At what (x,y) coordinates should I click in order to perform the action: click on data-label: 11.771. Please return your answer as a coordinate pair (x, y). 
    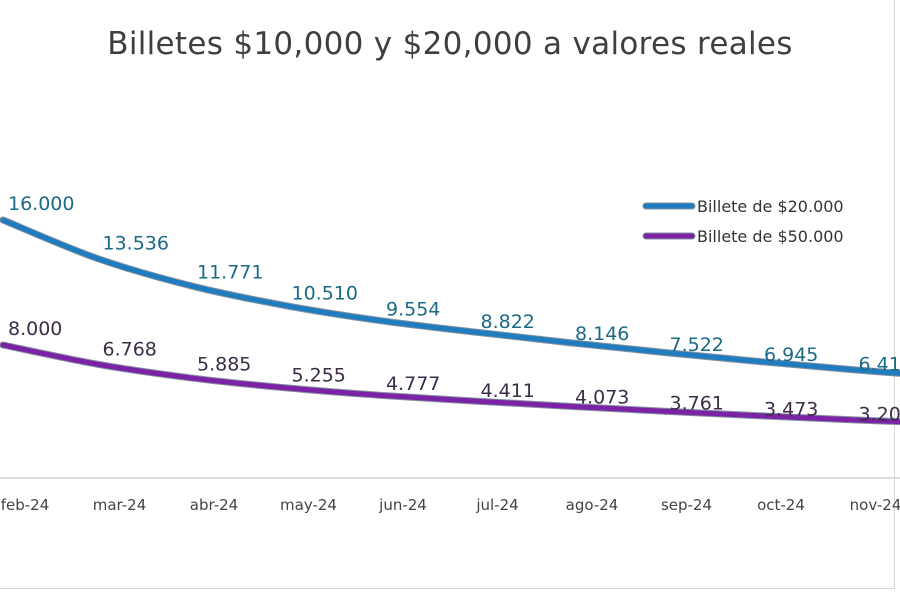
    Looking at the image, I should click on (230, 272).